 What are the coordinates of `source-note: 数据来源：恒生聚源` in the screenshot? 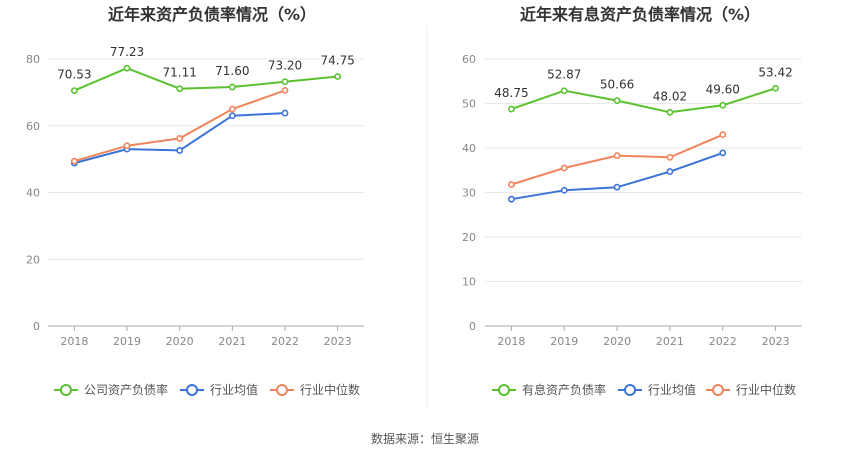 It's located at (425, 438).